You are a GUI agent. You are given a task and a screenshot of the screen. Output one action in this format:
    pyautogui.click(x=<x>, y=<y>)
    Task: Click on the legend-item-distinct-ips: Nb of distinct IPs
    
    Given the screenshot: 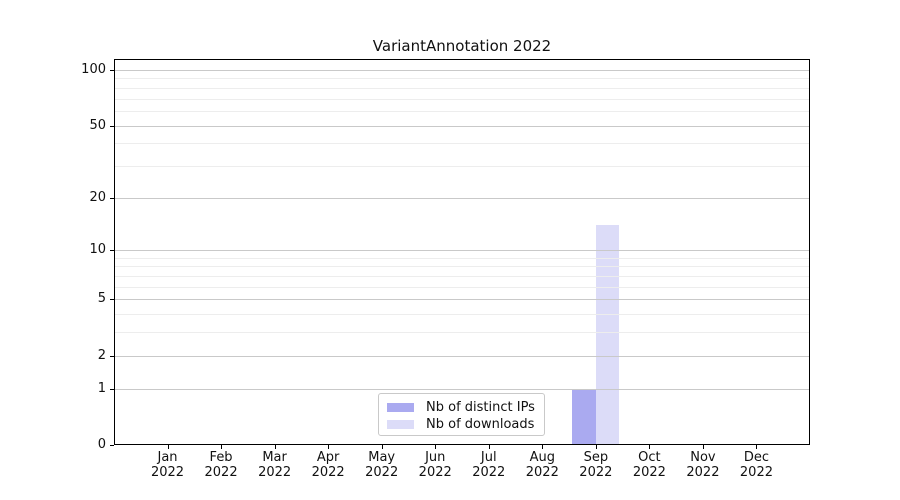 What is the action you would take?
    pyautogui.click(x=461, y=407)
    